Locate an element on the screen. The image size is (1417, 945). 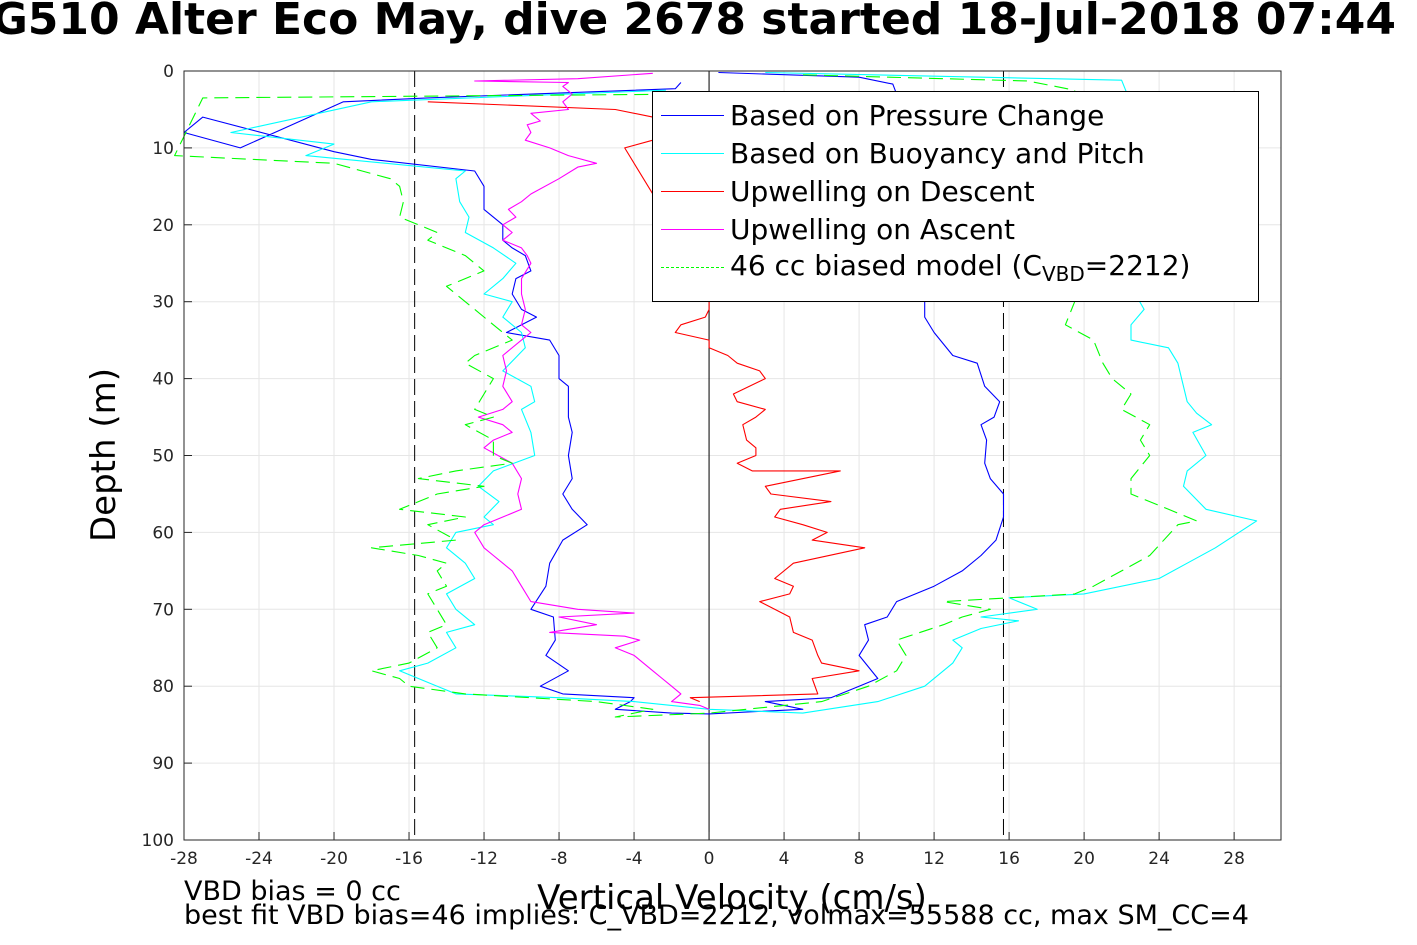
x-tick-label: 0 is located at coordinates (709, 859).